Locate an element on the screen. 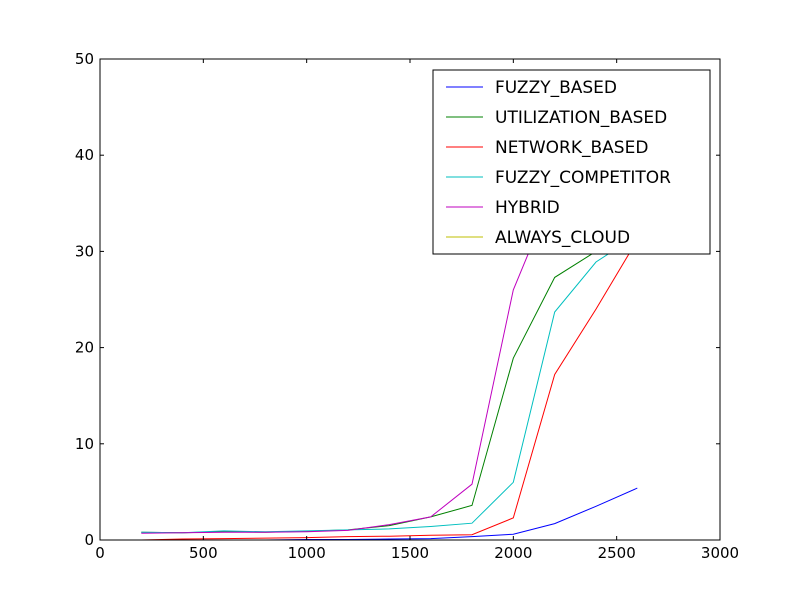 This screenshot has height=604, width=800. legend-label: ALWAYS_CLOUD is located at coordinates (562, 238).